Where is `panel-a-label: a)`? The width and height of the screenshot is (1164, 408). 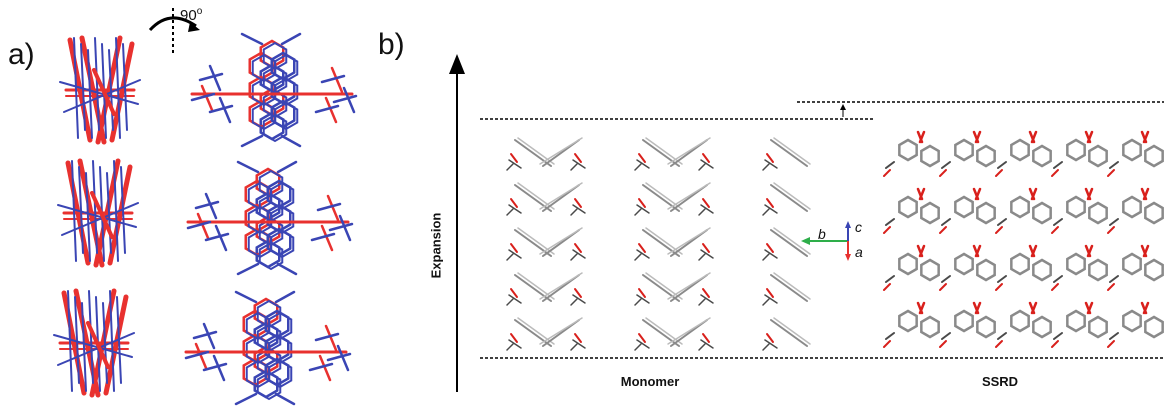 panel-a-label: a) is located at coordinates (21, 54).